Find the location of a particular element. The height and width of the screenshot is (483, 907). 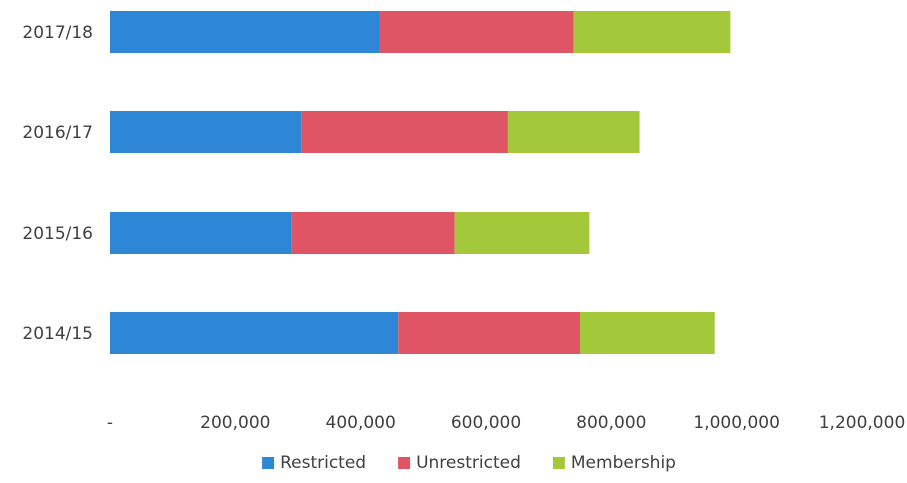

legend-label: Restricted is located at coordinates (323, 463).